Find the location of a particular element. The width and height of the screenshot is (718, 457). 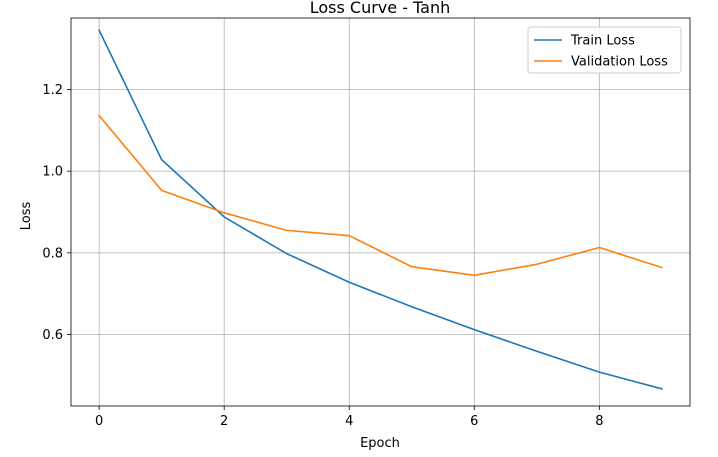

y-tick-label: 1.2 is located at coordinates (52, 90).